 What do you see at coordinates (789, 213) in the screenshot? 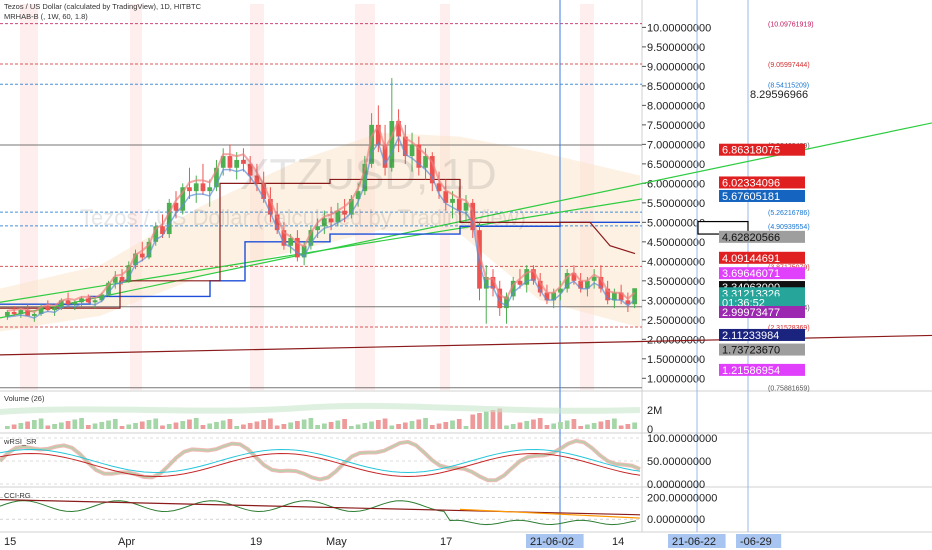
I see `level-label: (5.26216786)` at bounding box center [789, 213].